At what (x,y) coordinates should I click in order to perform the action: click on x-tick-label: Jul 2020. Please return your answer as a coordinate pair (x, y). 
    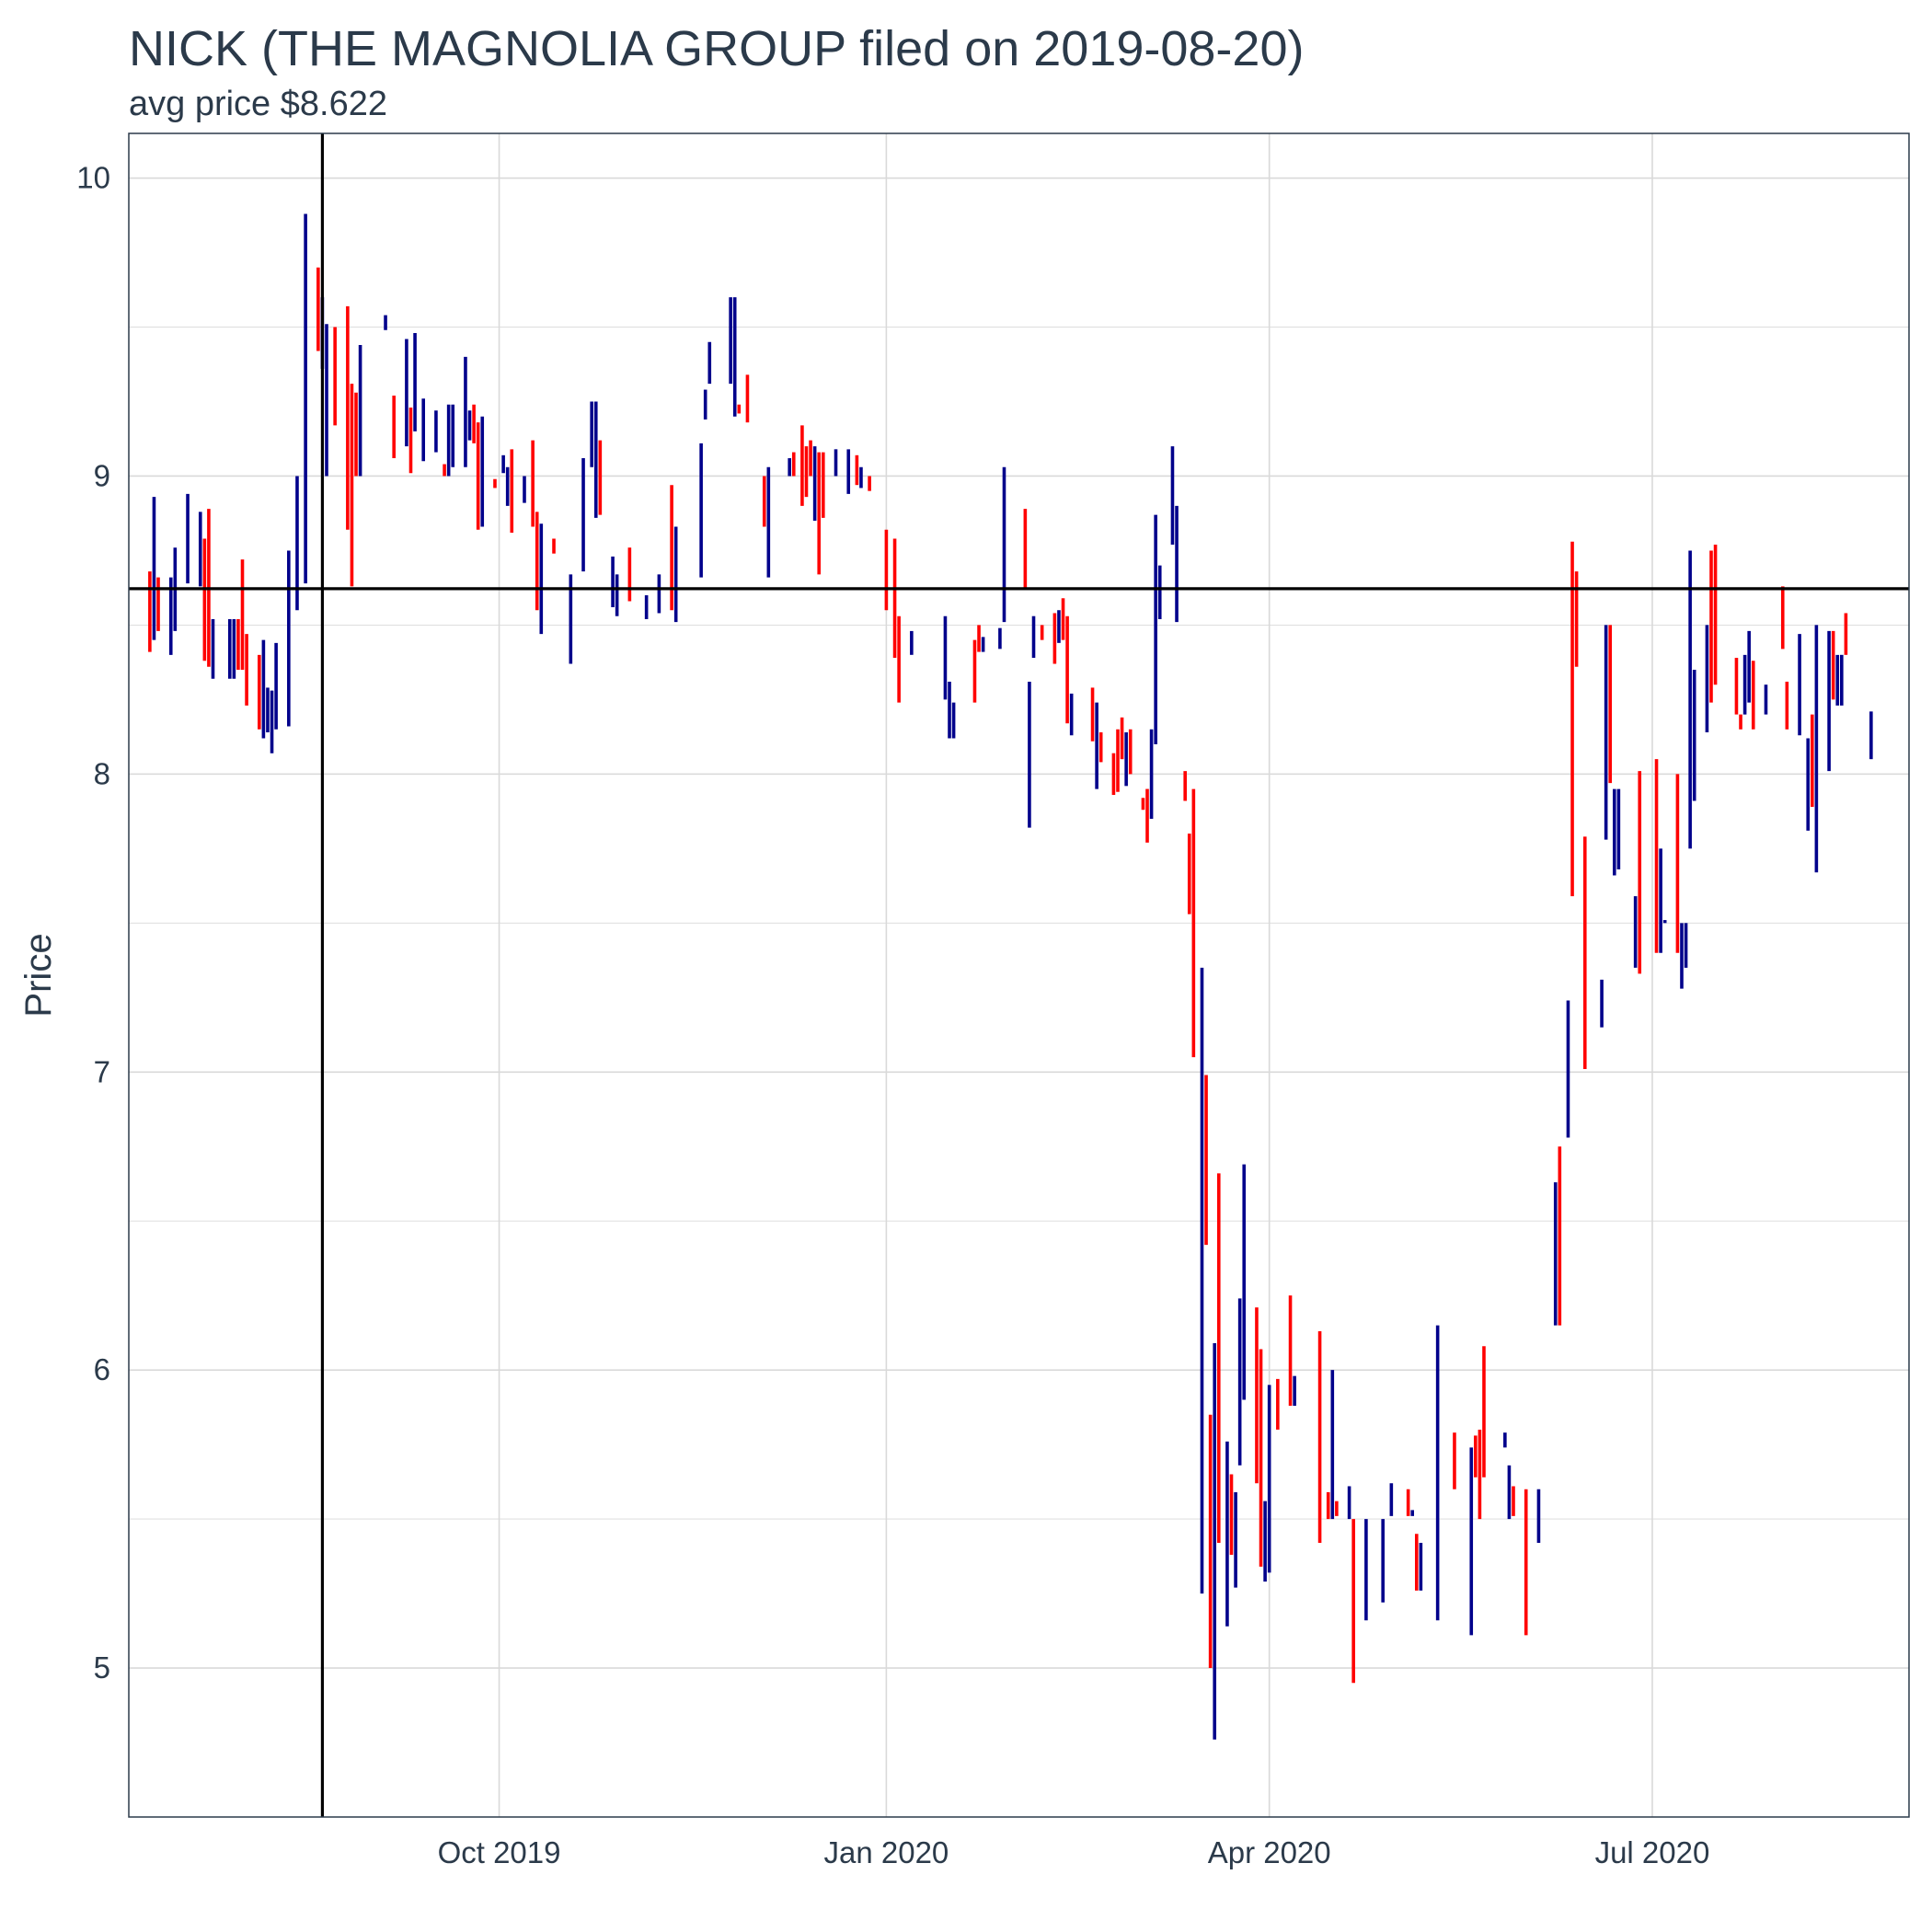
    Looking at the image, I should click on (1652, 1852).